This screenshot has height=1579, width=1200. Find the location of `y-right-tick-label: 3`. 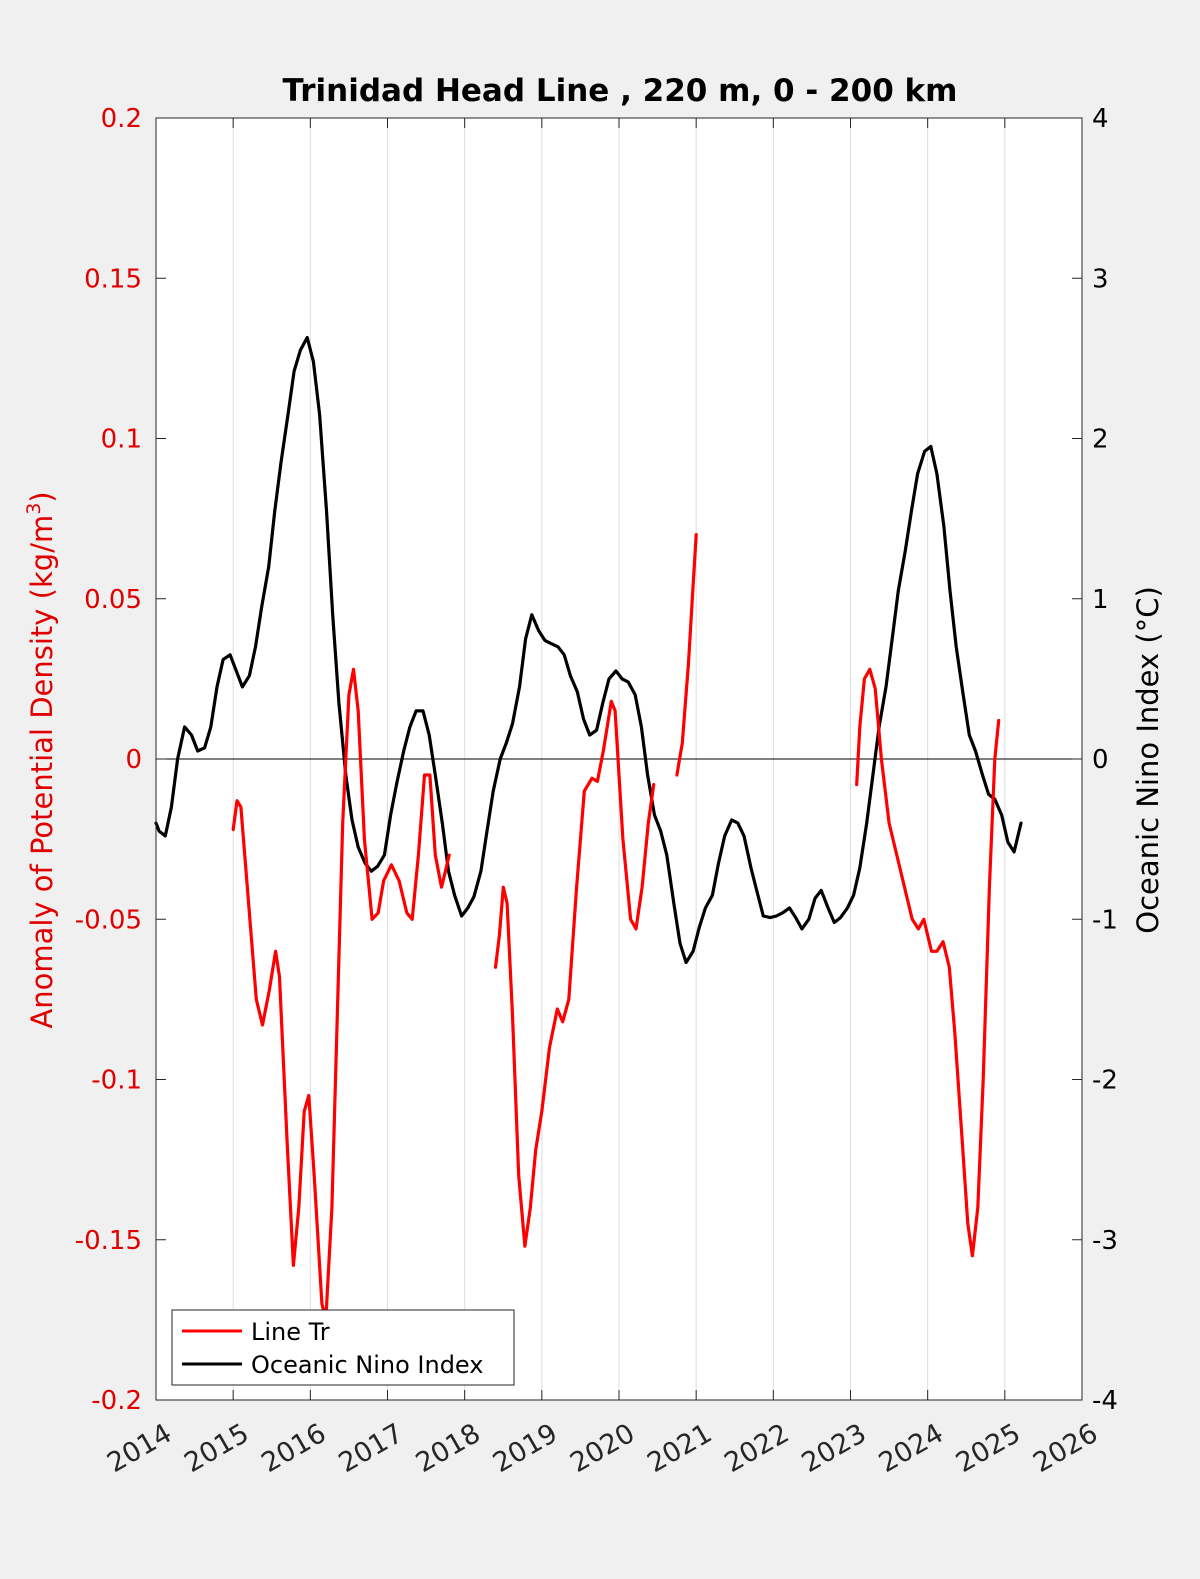

y-right-tick-label: 3 is located at coordinates (1100, 279).